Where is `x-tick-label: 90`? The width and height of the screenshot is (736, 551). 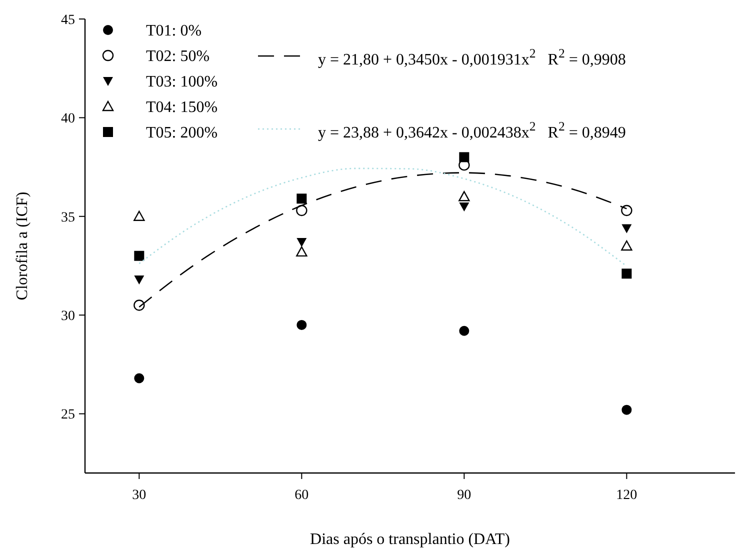 x-tick-label: 90 is located at coordinates (464, 495).